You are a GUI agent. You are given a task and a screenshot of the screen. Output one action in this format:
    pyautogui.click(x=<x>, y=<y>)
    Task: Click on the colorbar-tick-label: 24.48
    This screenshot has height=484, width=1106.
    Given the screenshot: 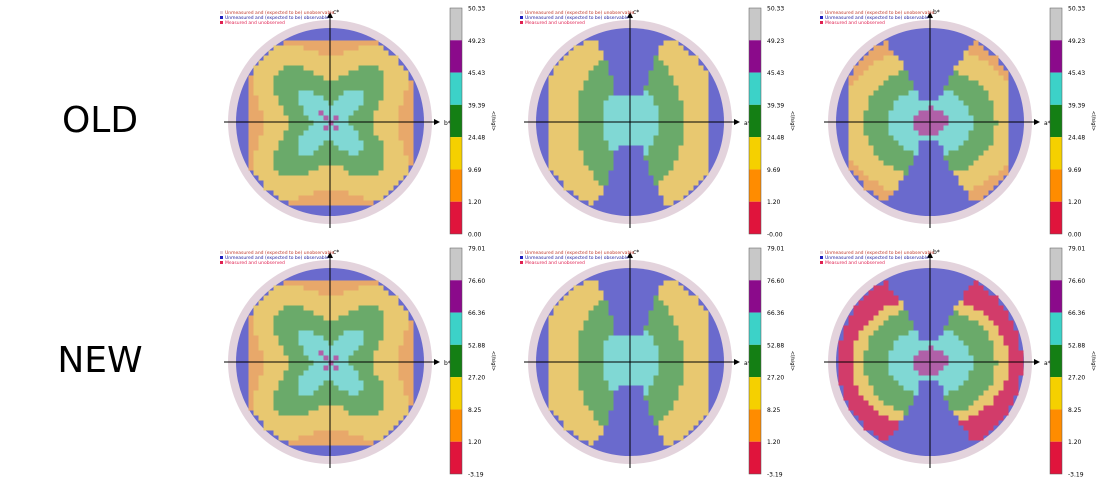 What is the action you would take?
    pyautogui.click(x=476, y=138)
    